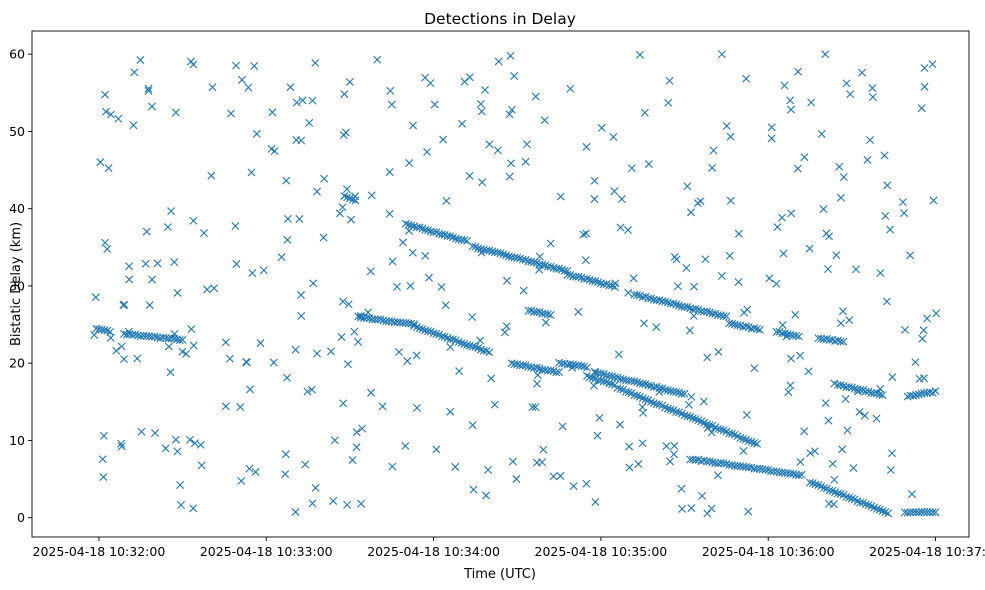  What do you see at coordinates (17, 54) in the screenshot?
I see `y-tick-label: 60` at bounding box center [17, 54].